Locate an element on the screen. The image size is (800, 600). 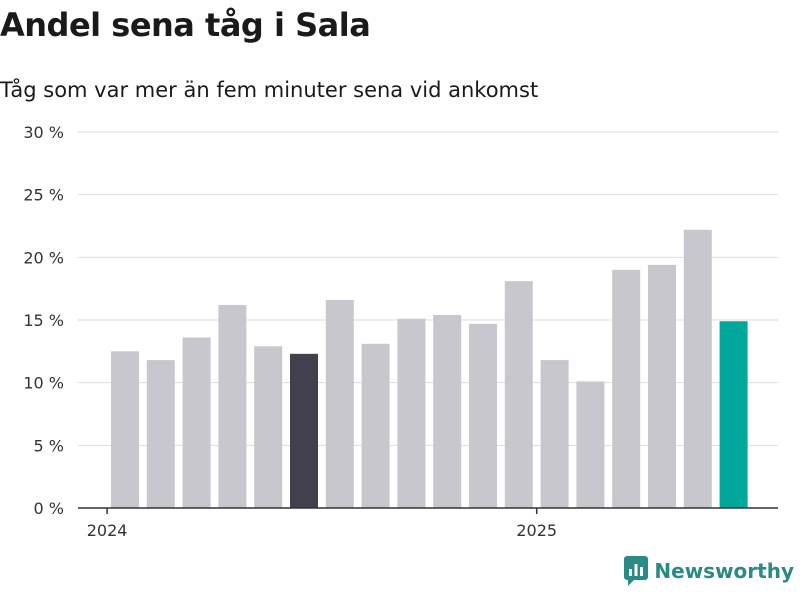
y-tick-label: 15 % is located at coordinates (43, 320).